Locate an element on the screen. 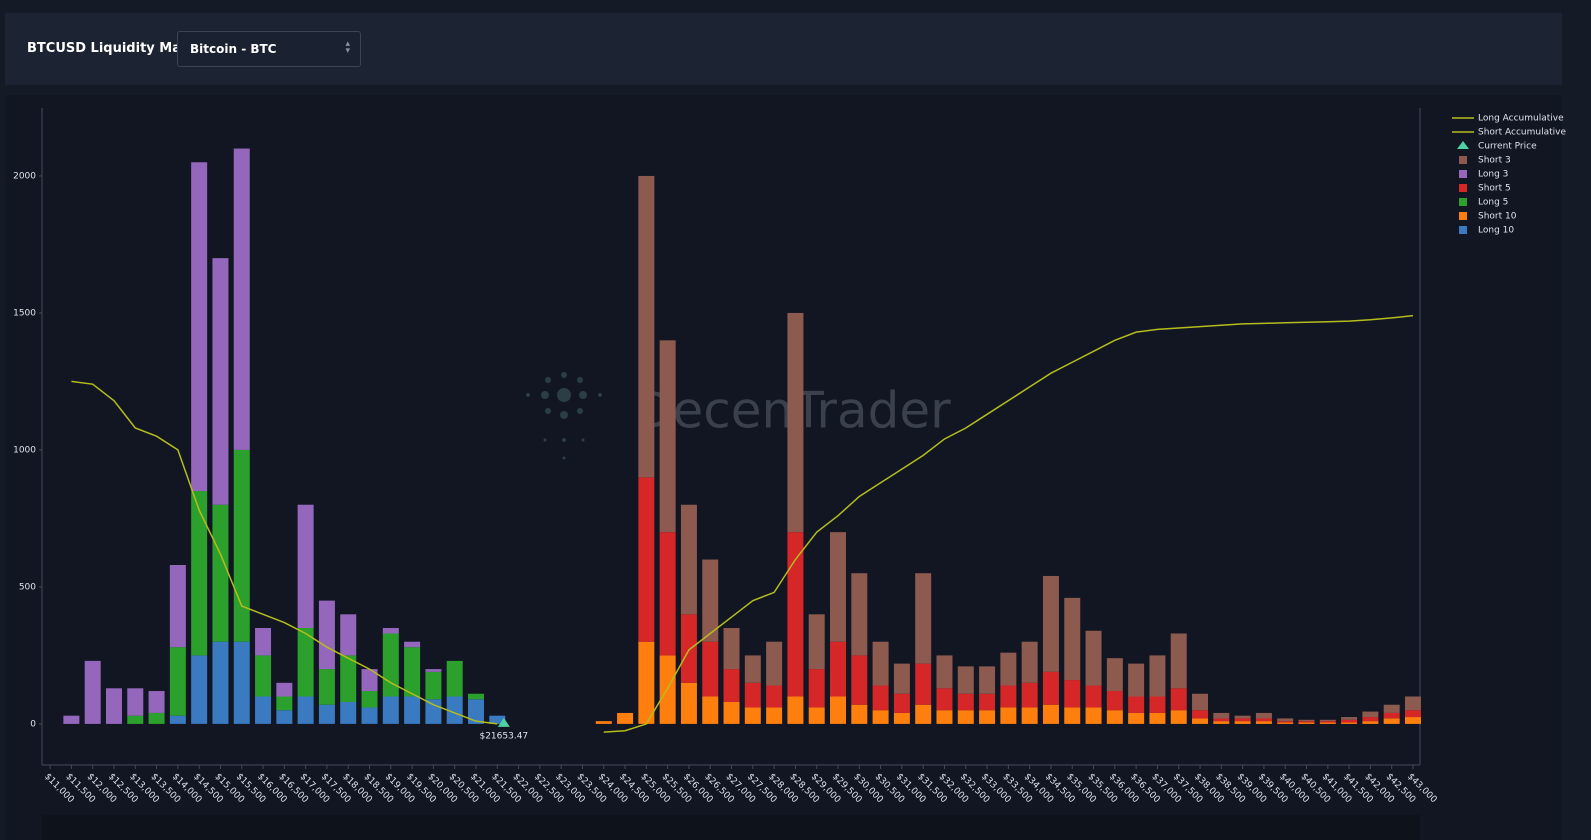 The height and width of the screenshot is (840, 1591). legend-label: Short Accumulative is located at coordinates (1522, 133).